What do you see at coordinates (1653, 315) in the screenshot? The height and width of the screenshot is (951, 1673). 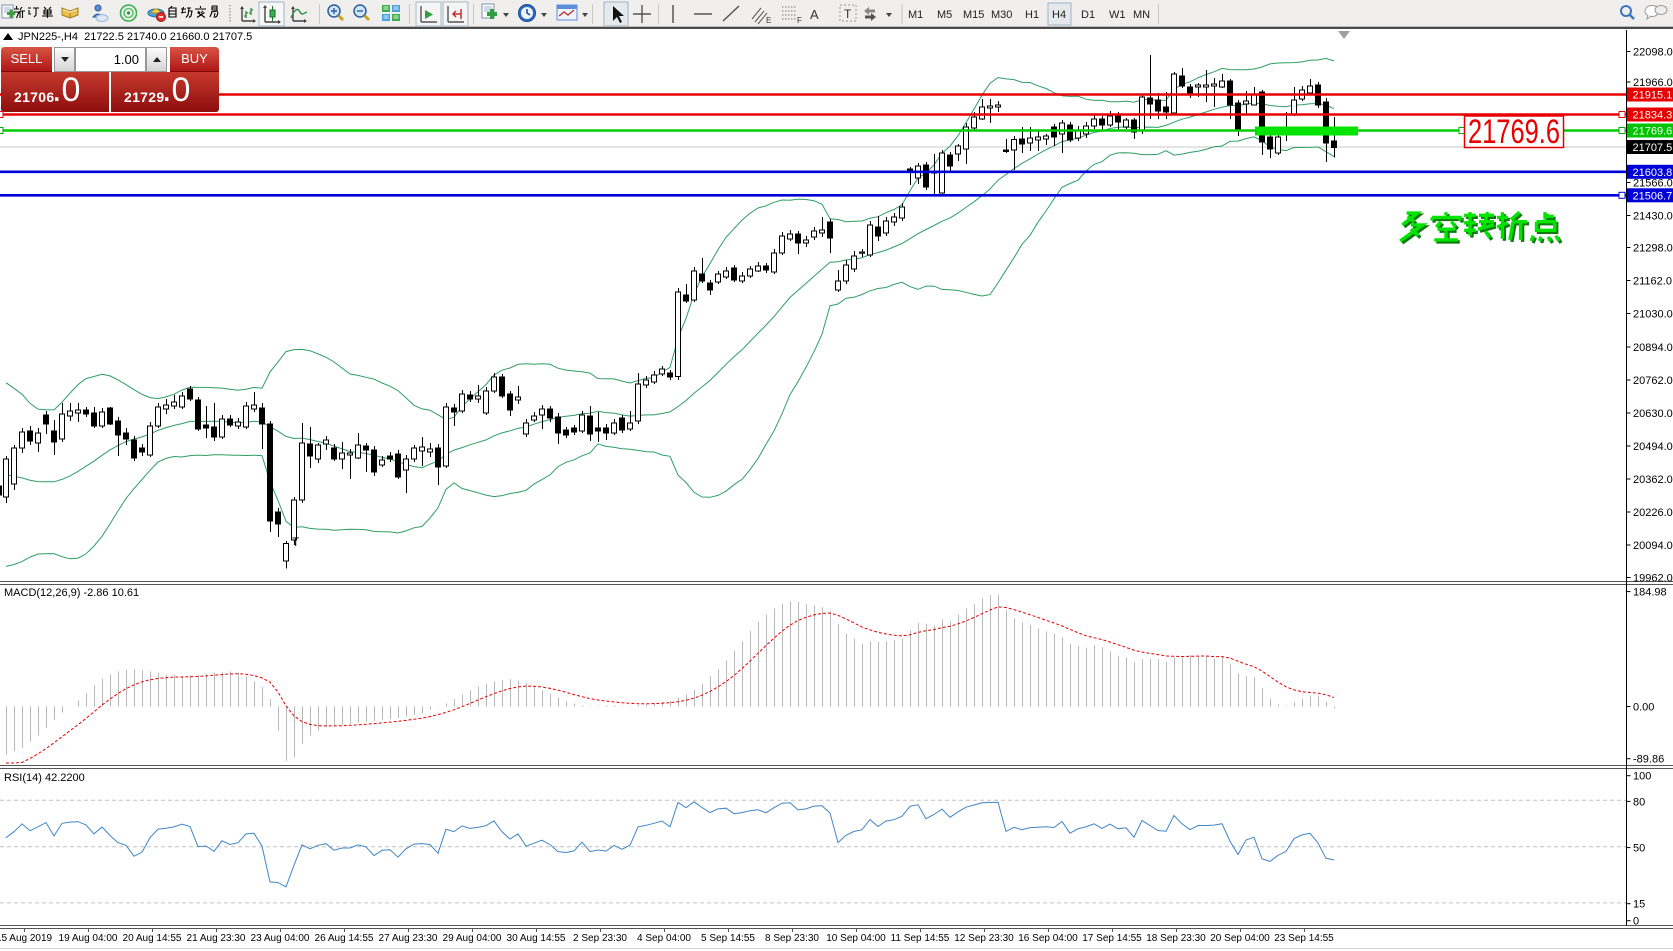 I see `svg-text: 21030.0` at bounding box center [1653, 315].